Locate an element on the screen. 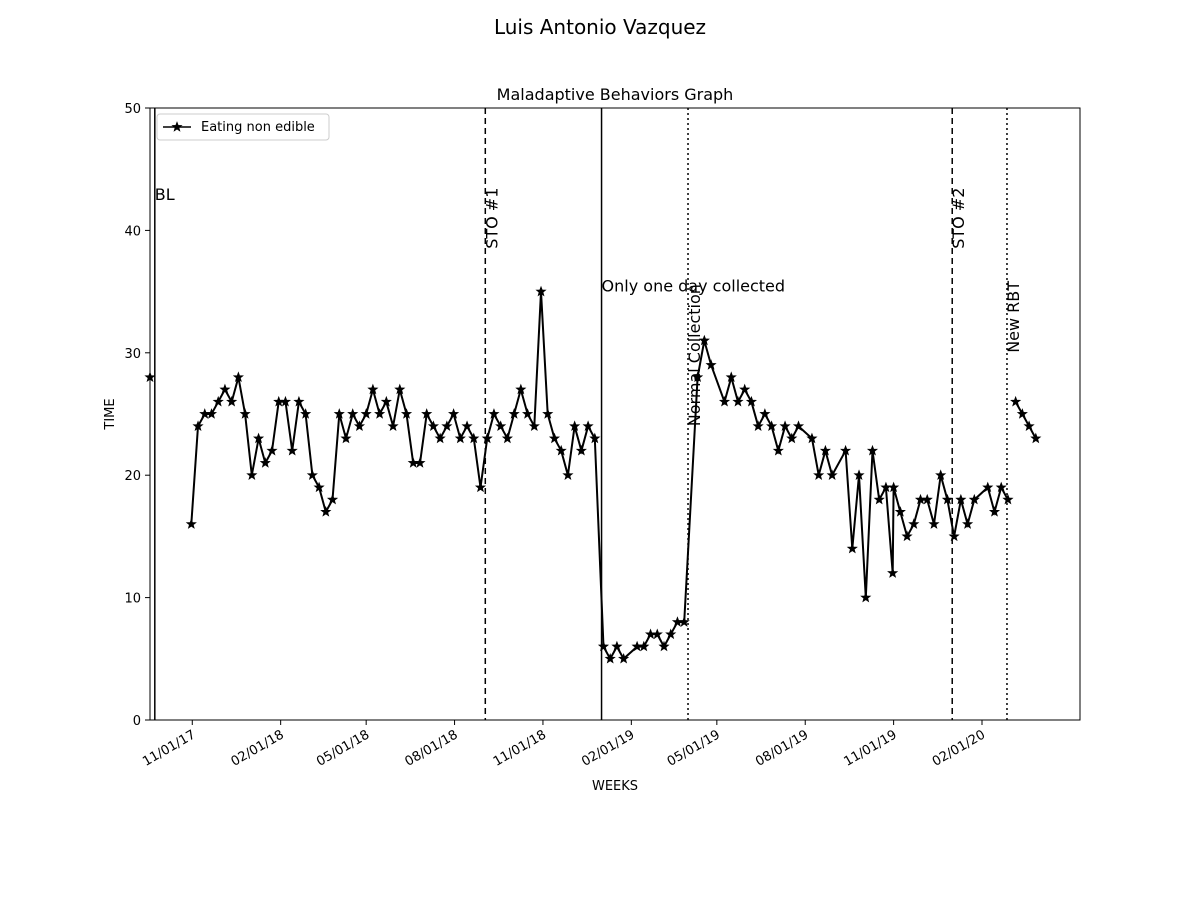 The image size is (1200, 900). y-tick-label: 10 is located at coordinates (132, 599).